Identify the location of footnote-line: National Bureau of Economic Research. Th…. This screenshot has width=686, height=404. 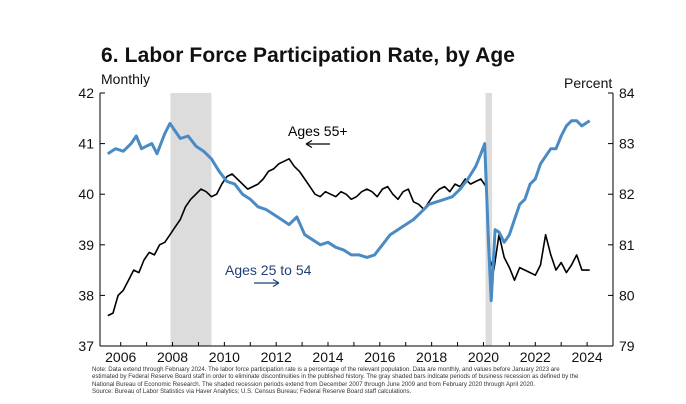
(313, 384).